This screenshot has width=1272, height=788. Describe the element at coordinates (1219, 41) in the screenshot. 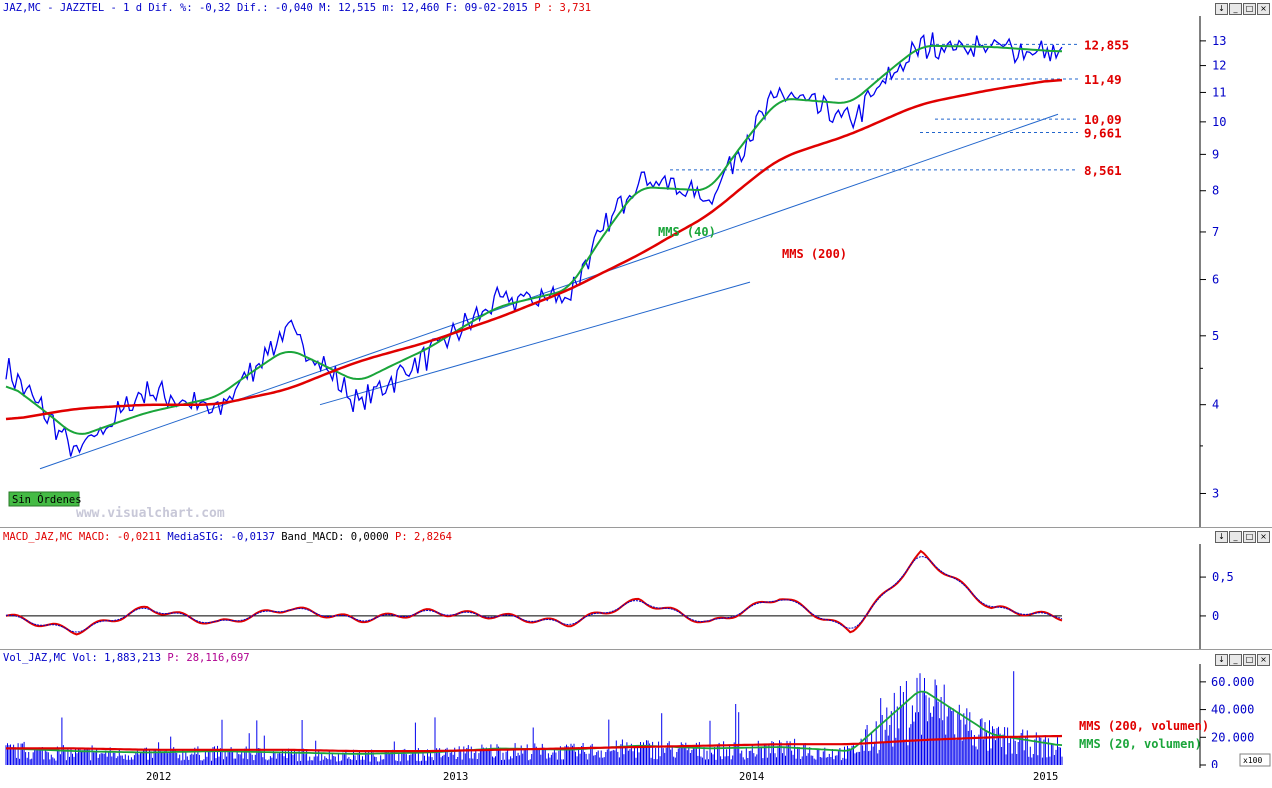

I see `y-tick-label: 13` at that location.